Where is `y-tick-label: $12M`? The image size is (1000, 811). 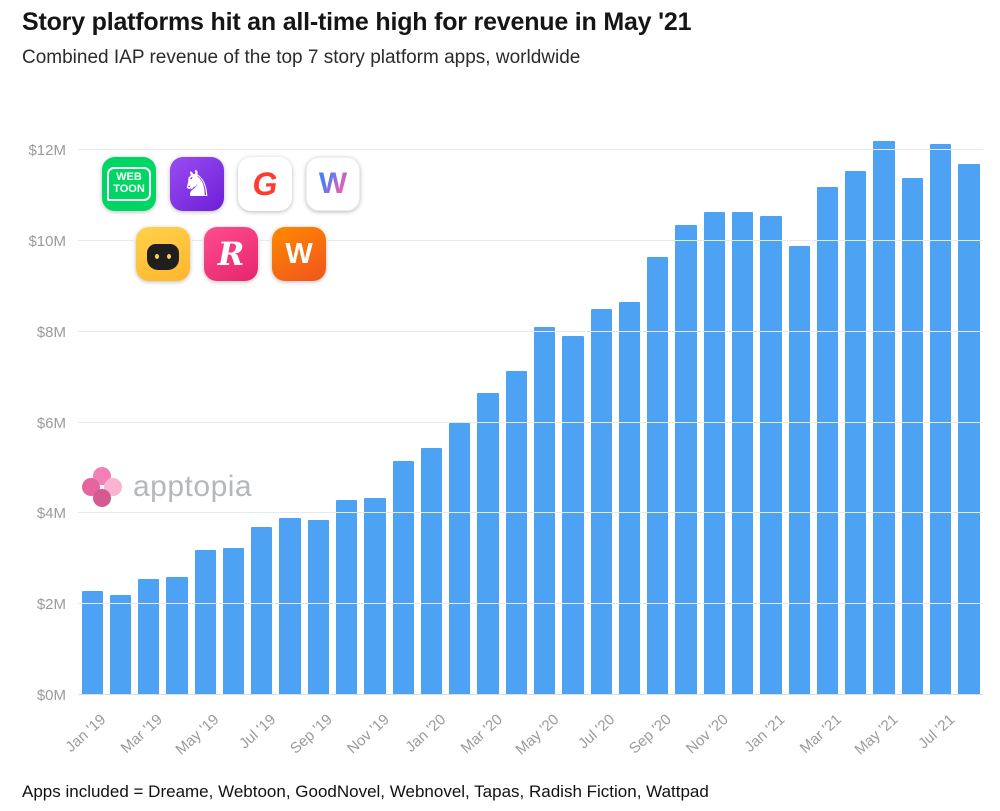
y-tick-label: $12M is located at coordinates (47, 151).